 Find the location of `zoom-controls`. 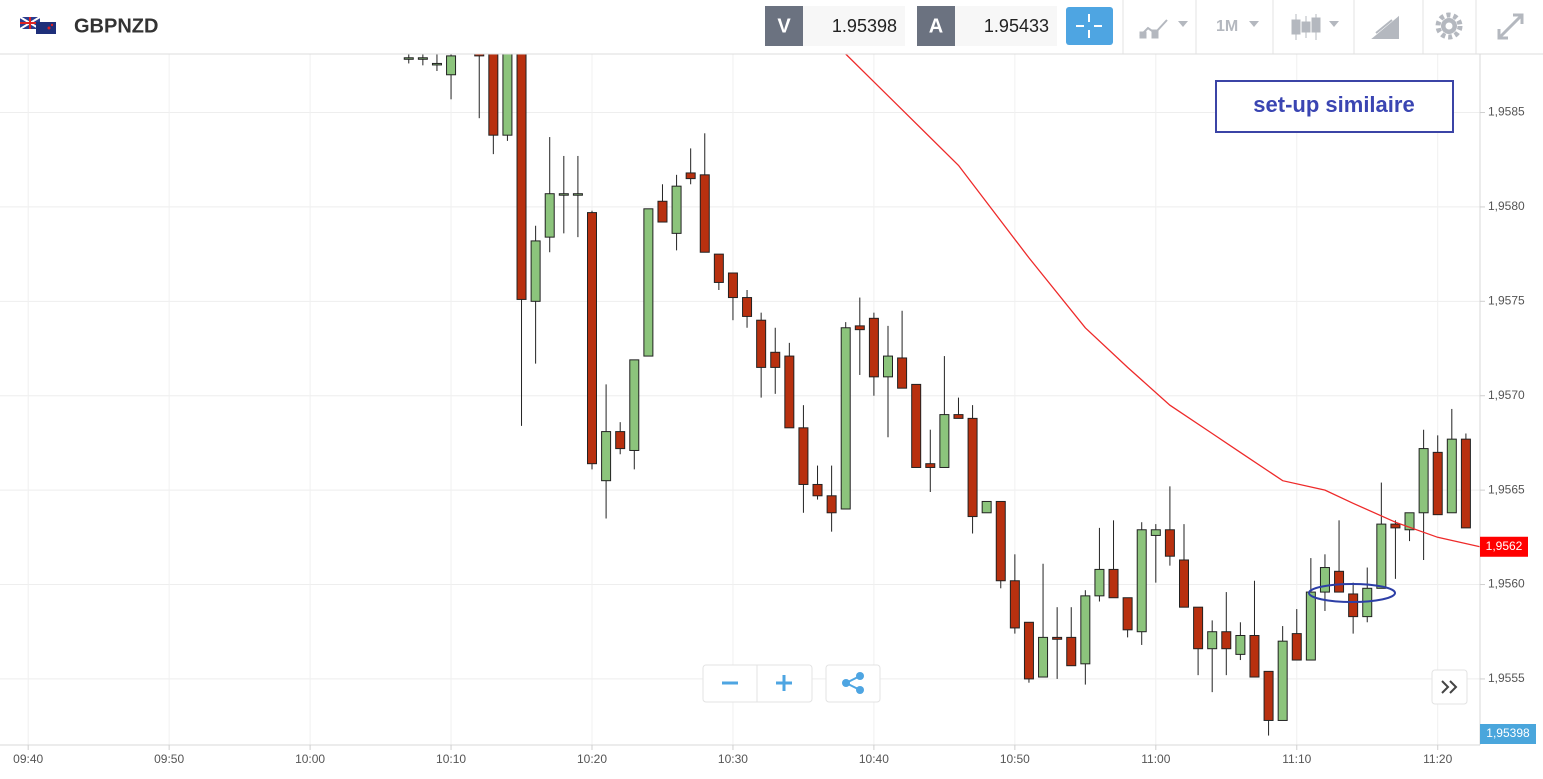

zoom-controls is located at coordinates (791, 683).